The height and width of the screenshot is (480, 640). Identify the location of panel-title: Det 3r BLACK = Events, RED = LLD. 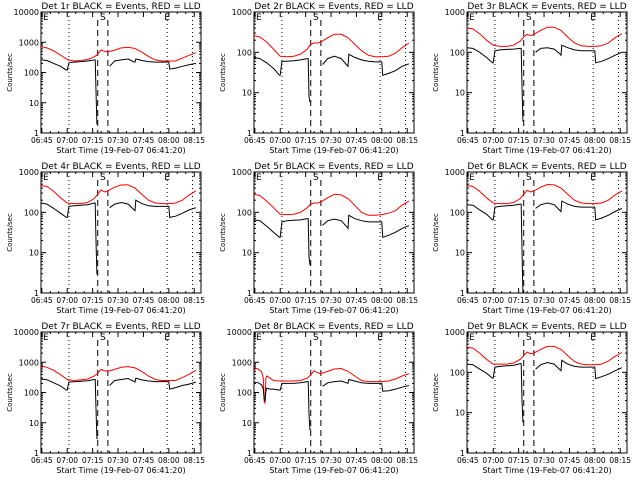
(546, 7).